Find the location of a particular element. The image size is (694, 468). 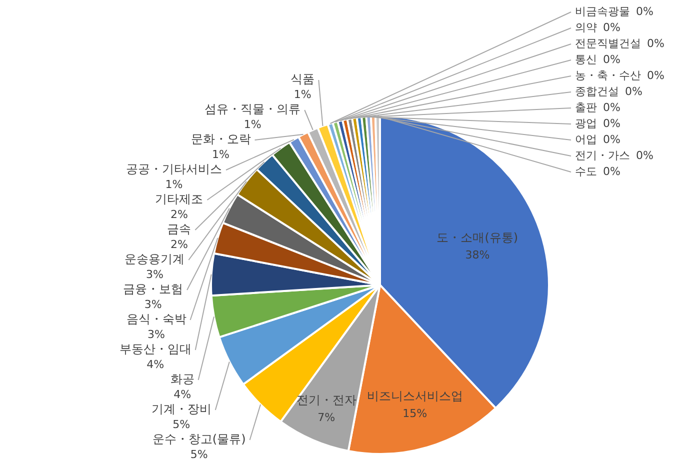

slice-label: 화공 is located at coordinates (182, 379).